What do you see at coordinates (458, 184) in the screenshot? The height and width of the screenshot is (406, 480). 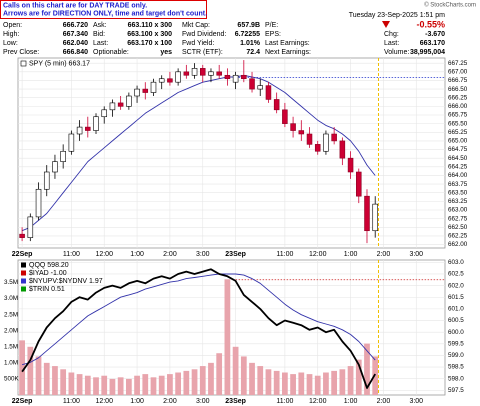 I see `y-tick-label: 663.75` at bounding box center [458, 184].